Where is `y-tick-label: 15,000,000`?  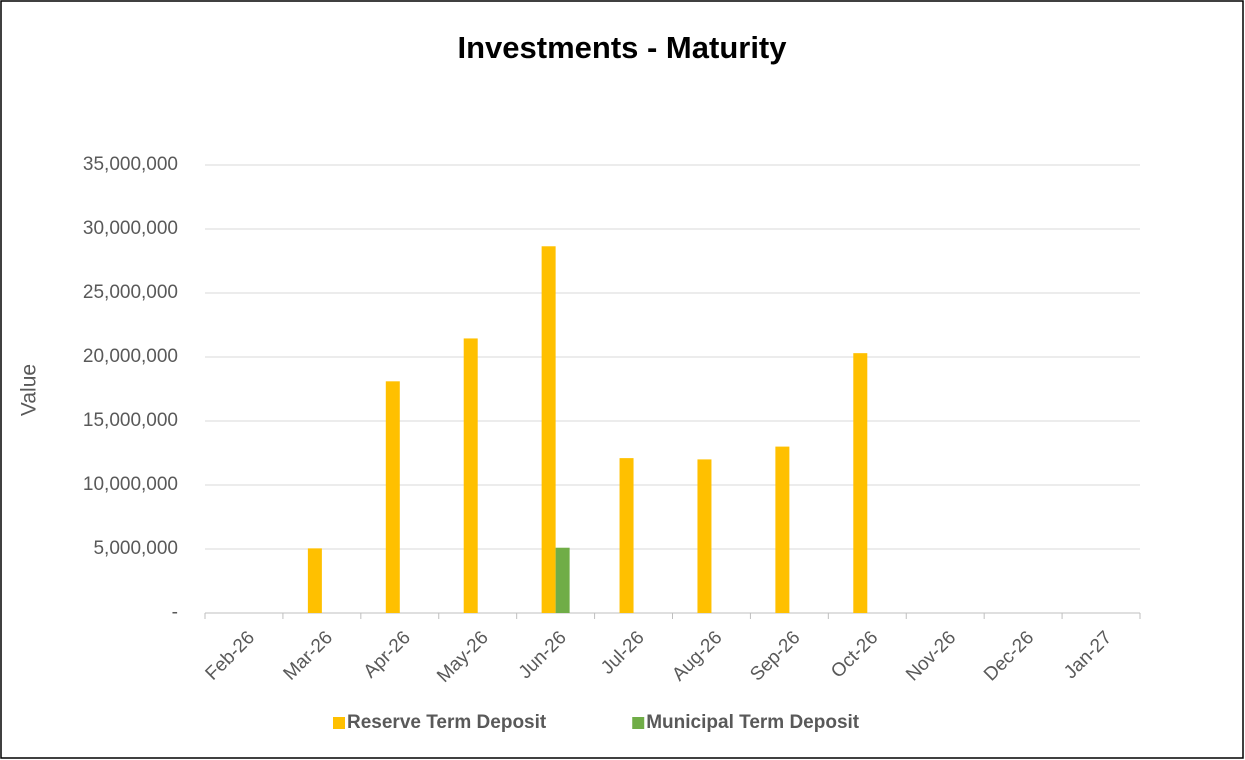 y-tick-label: 15,000,000 is located at coordinates (130, 420).